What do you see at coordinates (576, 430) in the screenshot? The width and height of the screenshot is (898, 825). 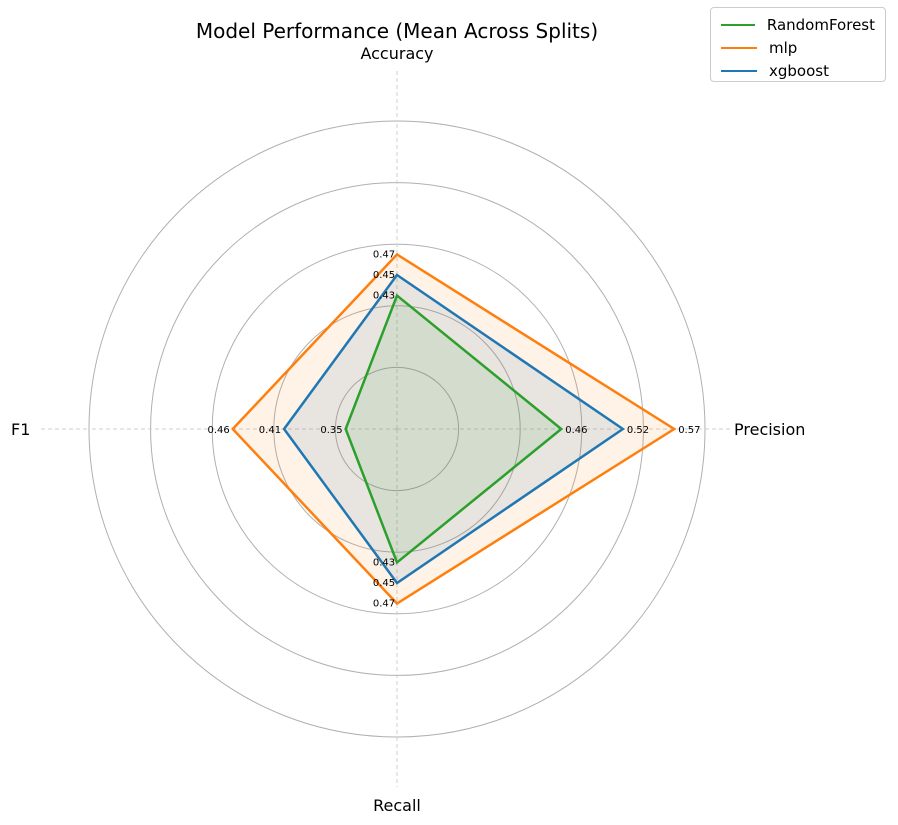 I see `value-label-randomforest: 0.46` at bounding box center [576, 430].